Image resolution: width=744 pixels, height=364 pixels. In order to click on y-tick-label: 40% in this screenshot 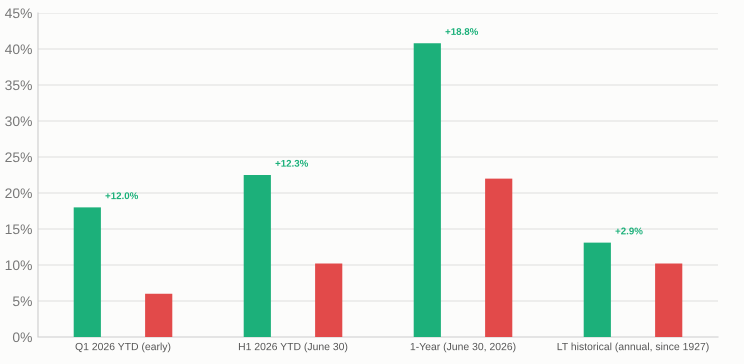, I will do `click(18, 49)`.